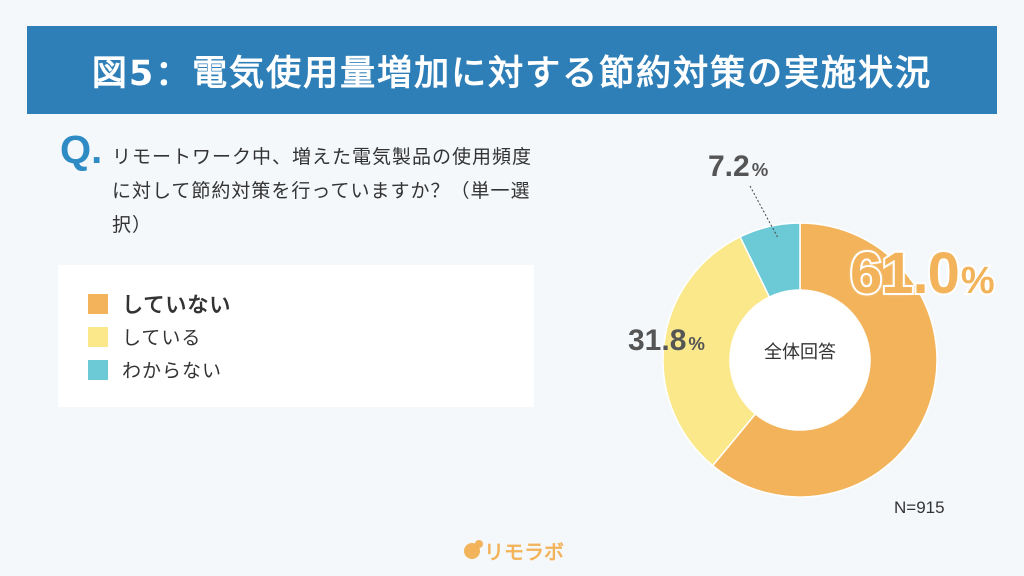  What do you see at coordinates (98, 369) in the screenshot?
I see `legend-swatch-unknown` at bounding box center [98, 369].